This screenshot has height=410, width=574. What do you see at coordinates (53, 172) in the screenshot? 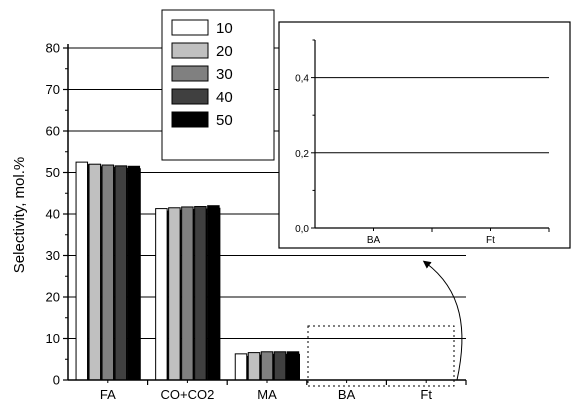
I see `y-tick-label: 50` at bounding box center [53, 172].